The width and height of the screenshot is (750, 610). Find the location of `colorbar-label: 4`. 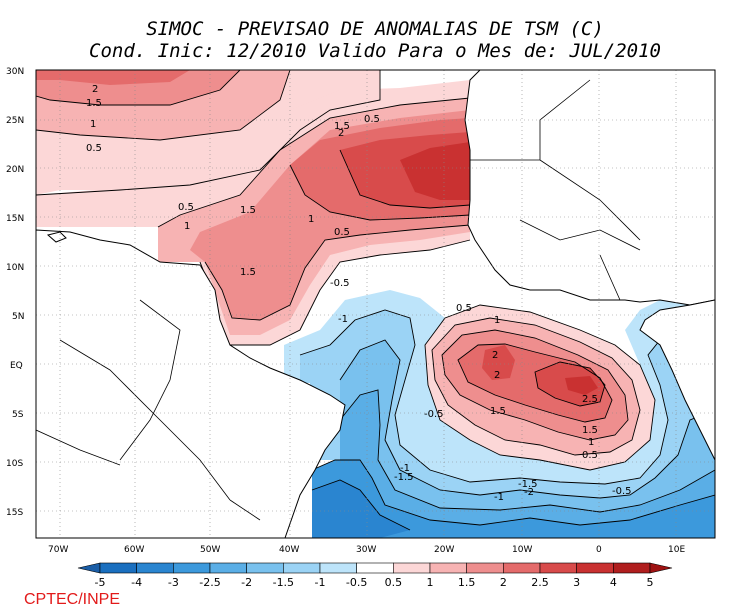

colorbar-label: 4 is located at coordinates (613, 582).